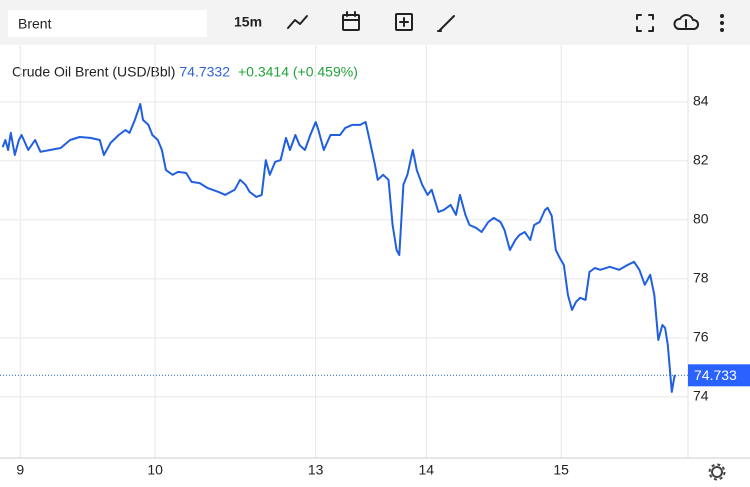 The image size is (750, 487). What do you see at coordinates (701, 219) in the screenshot?
I see `y-tick-label: 80` at bounding box center [701, 219].